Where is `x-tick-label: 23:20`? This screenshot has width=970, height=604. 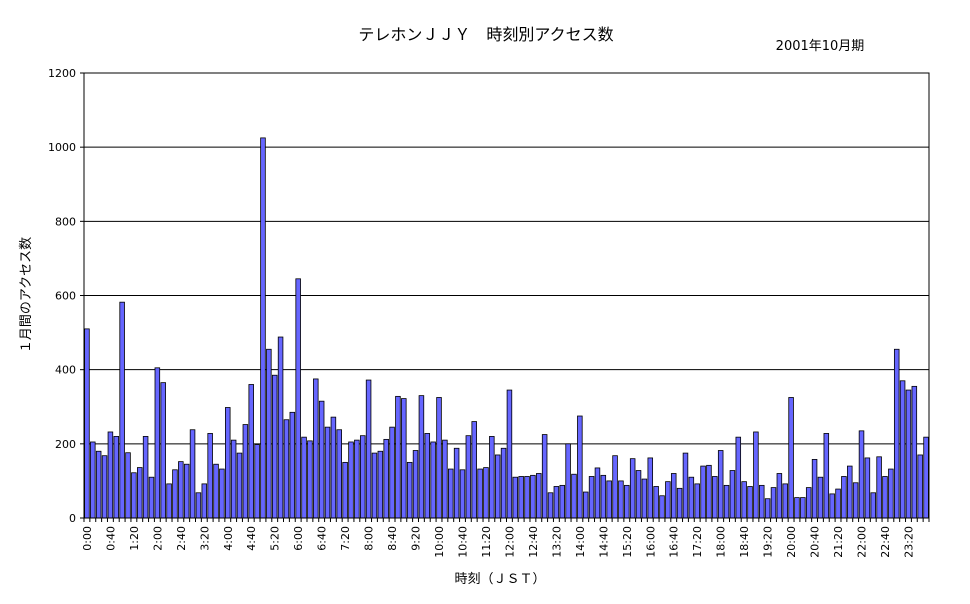 x-tick-label: 23:20 is located at coordinates (908, 542).